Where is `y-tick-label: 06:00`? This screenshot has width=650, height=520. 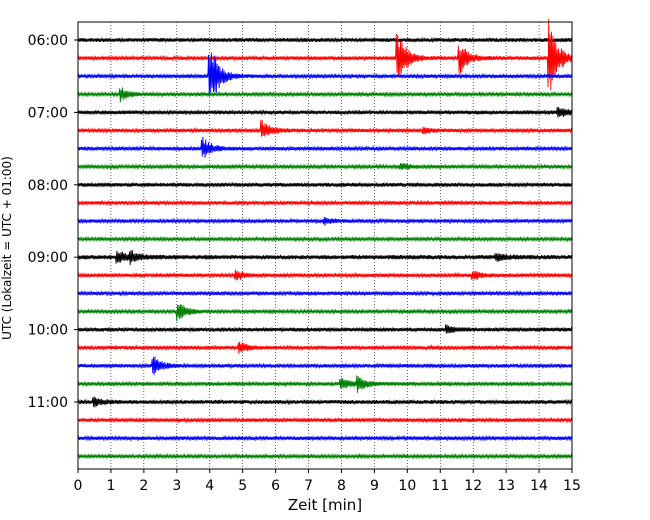
y-tick-label: 06:00 is located at coordinates (48, 41).